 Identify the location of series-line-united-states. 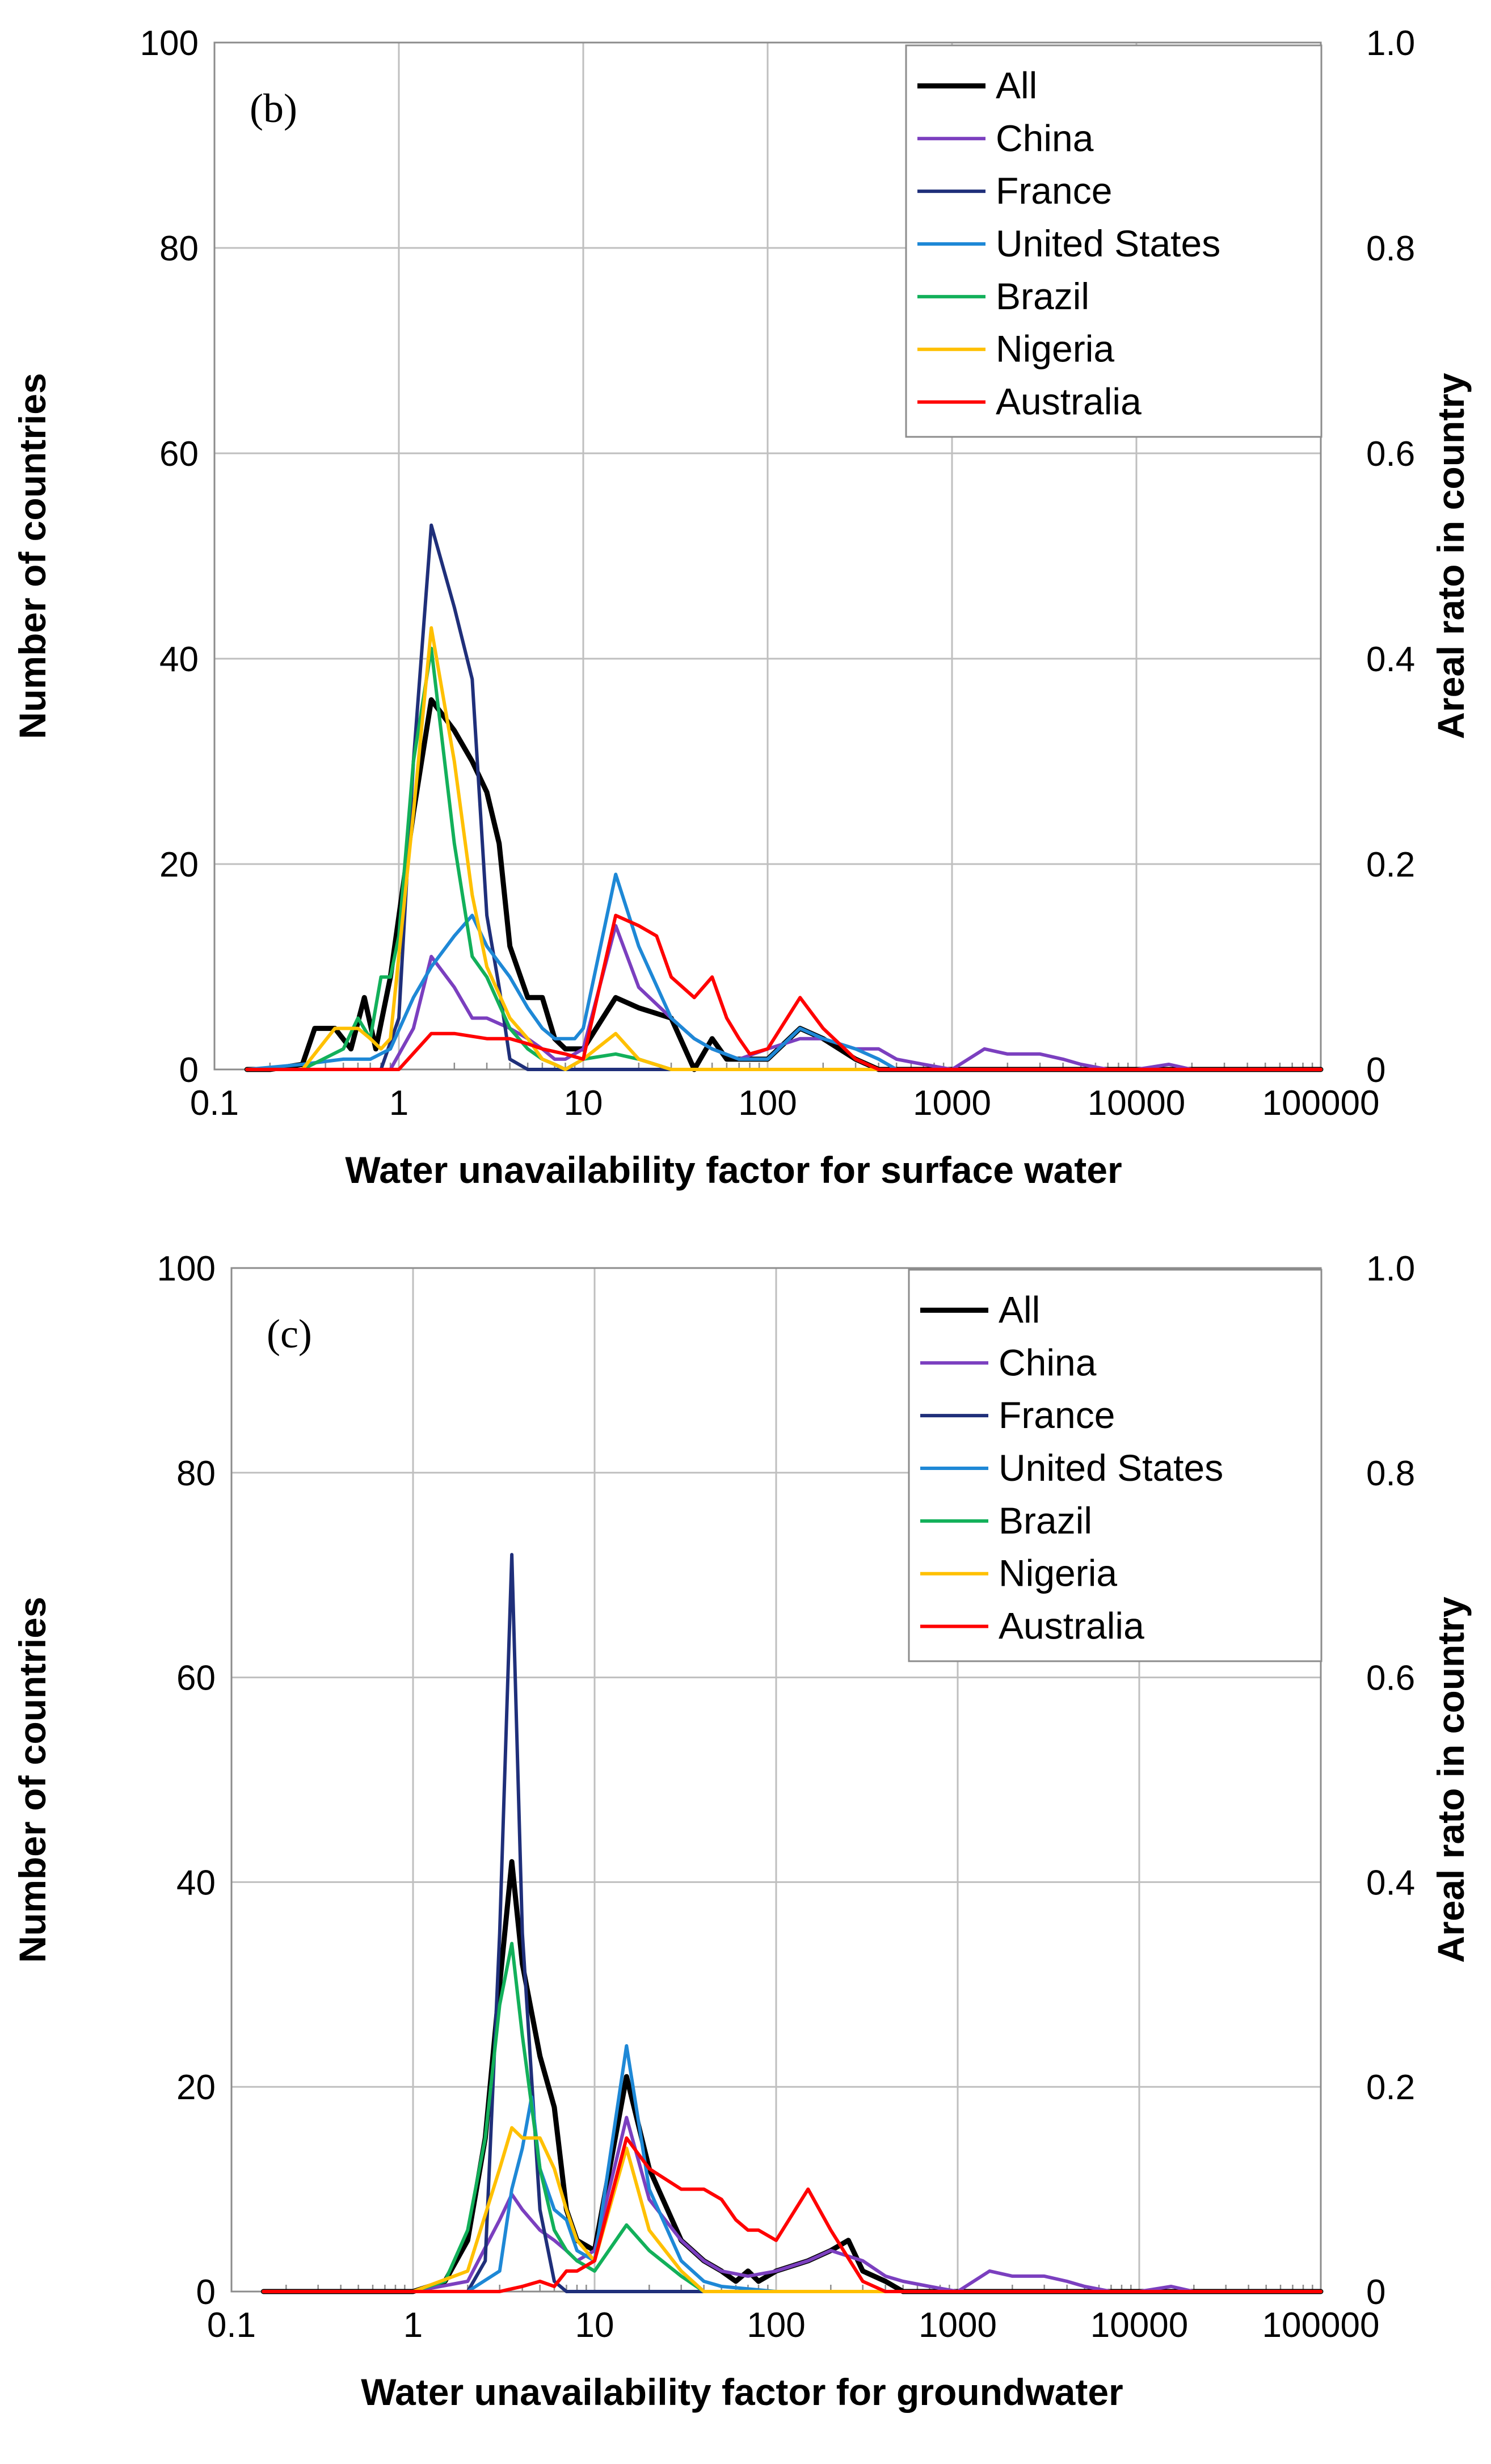
(783, 972).